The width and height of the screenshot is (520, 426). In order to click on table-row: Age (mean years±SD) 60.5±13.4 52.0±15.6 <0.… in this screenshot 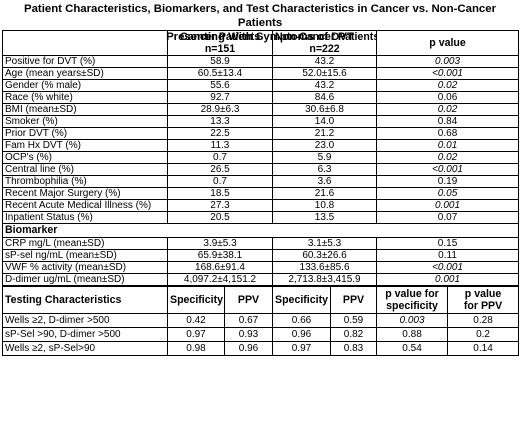, I will do `click(261, 73)`.